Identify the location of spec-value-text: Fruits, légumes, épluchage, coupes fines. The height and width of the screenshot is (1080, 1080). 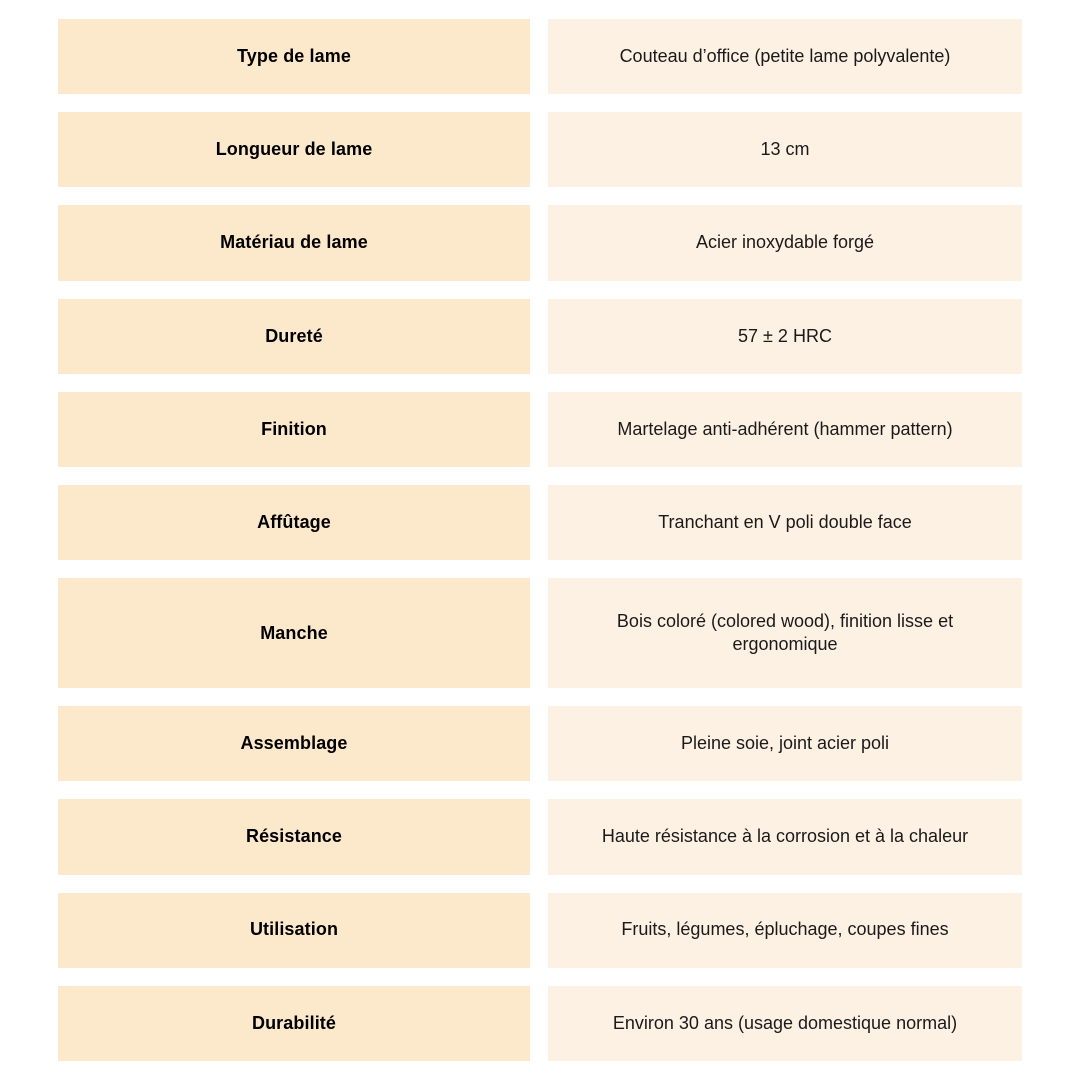
(785, 929).